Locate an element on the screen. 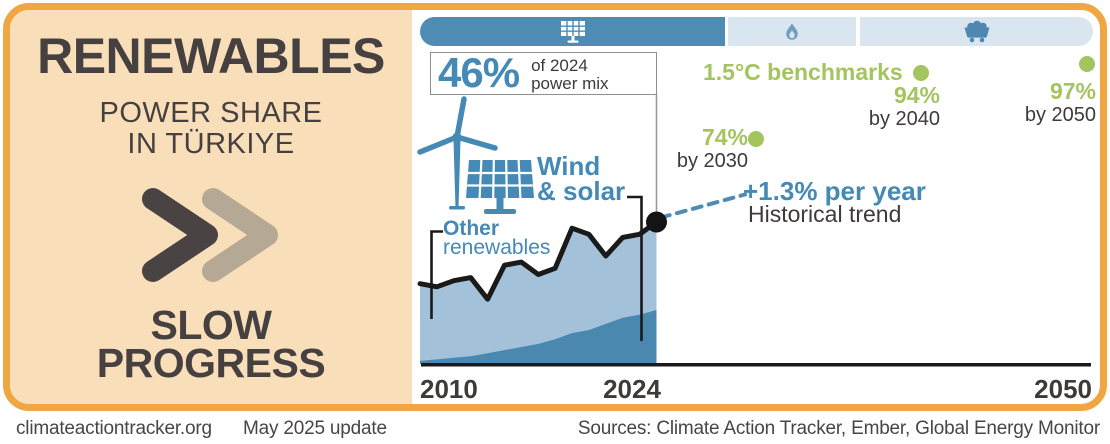 The image size is (1110, 444). total-renewables-line is located at coordinates (538, 260).